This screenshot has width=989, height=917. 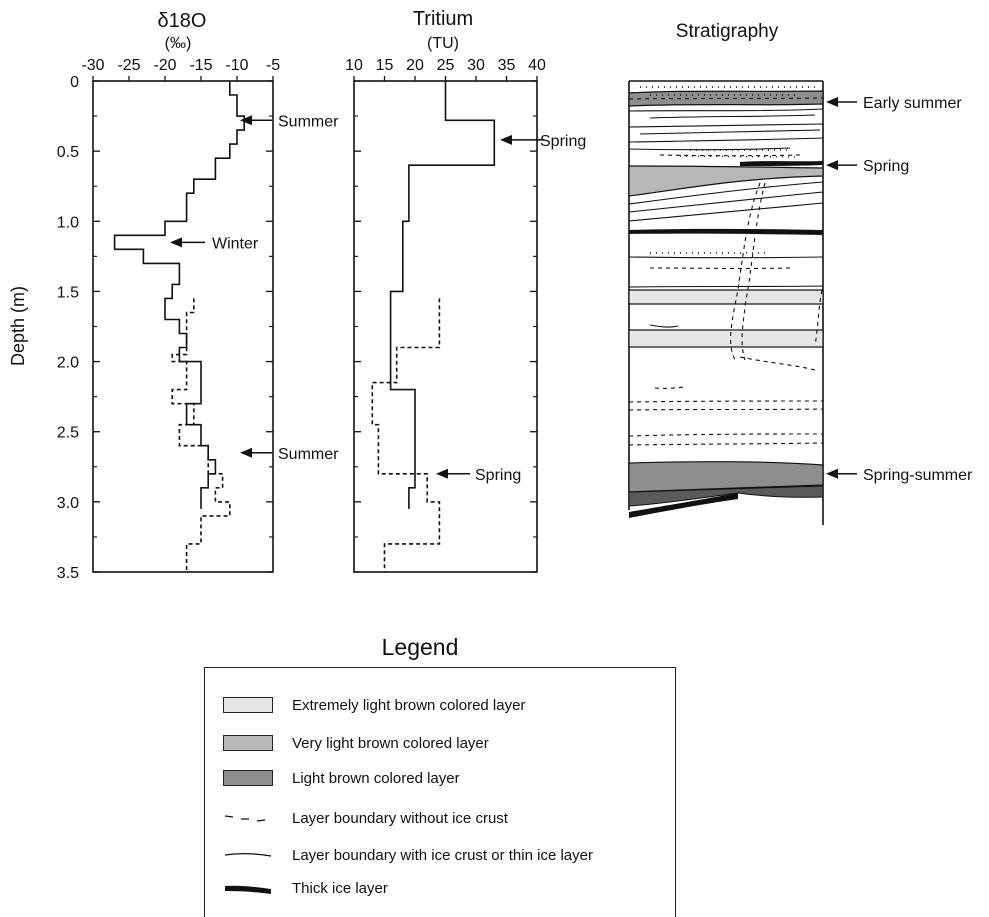 What do you see at coordinates (273, 65) in the screenshot?
I see `x-tick-label: -5` at bounding box center [273, 65].